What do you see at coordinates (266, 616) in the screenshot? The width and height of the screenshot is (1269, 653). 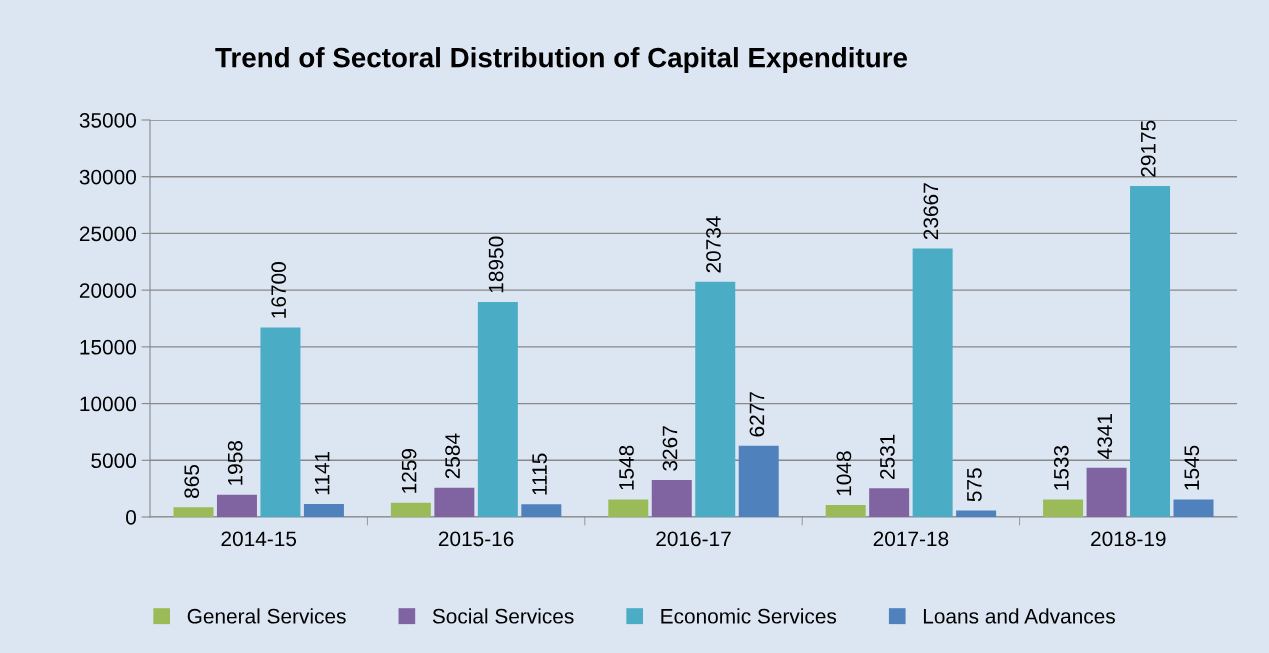 I see `legend-label: General Services` at bounding box center [266, 616].